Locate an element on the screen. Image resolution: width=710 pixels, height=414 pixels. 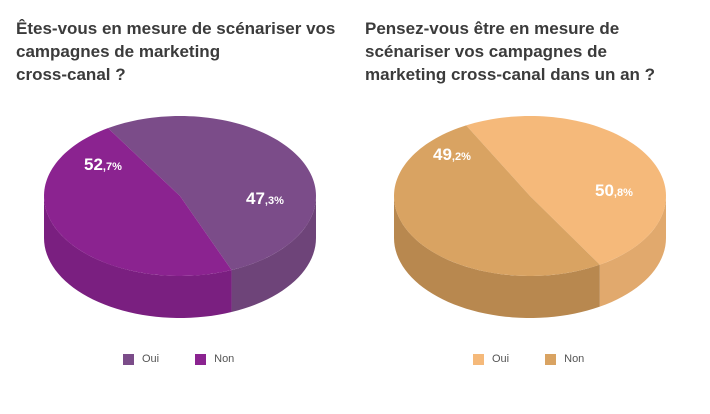
pie-label-oui: 52,7% is located at coordinates (103, 164).